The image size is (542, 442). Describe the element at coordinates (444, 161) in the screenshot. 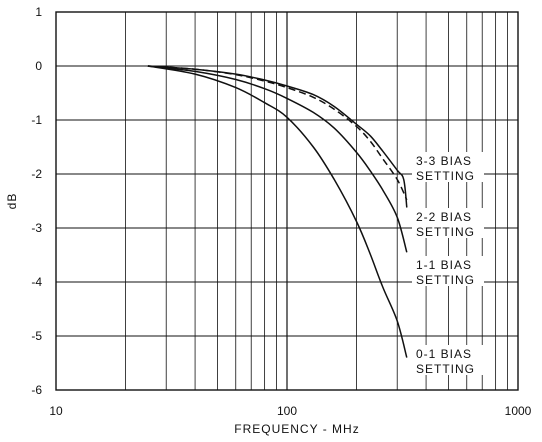

I see `series-label-line: 3-3 BIAS` at that location.